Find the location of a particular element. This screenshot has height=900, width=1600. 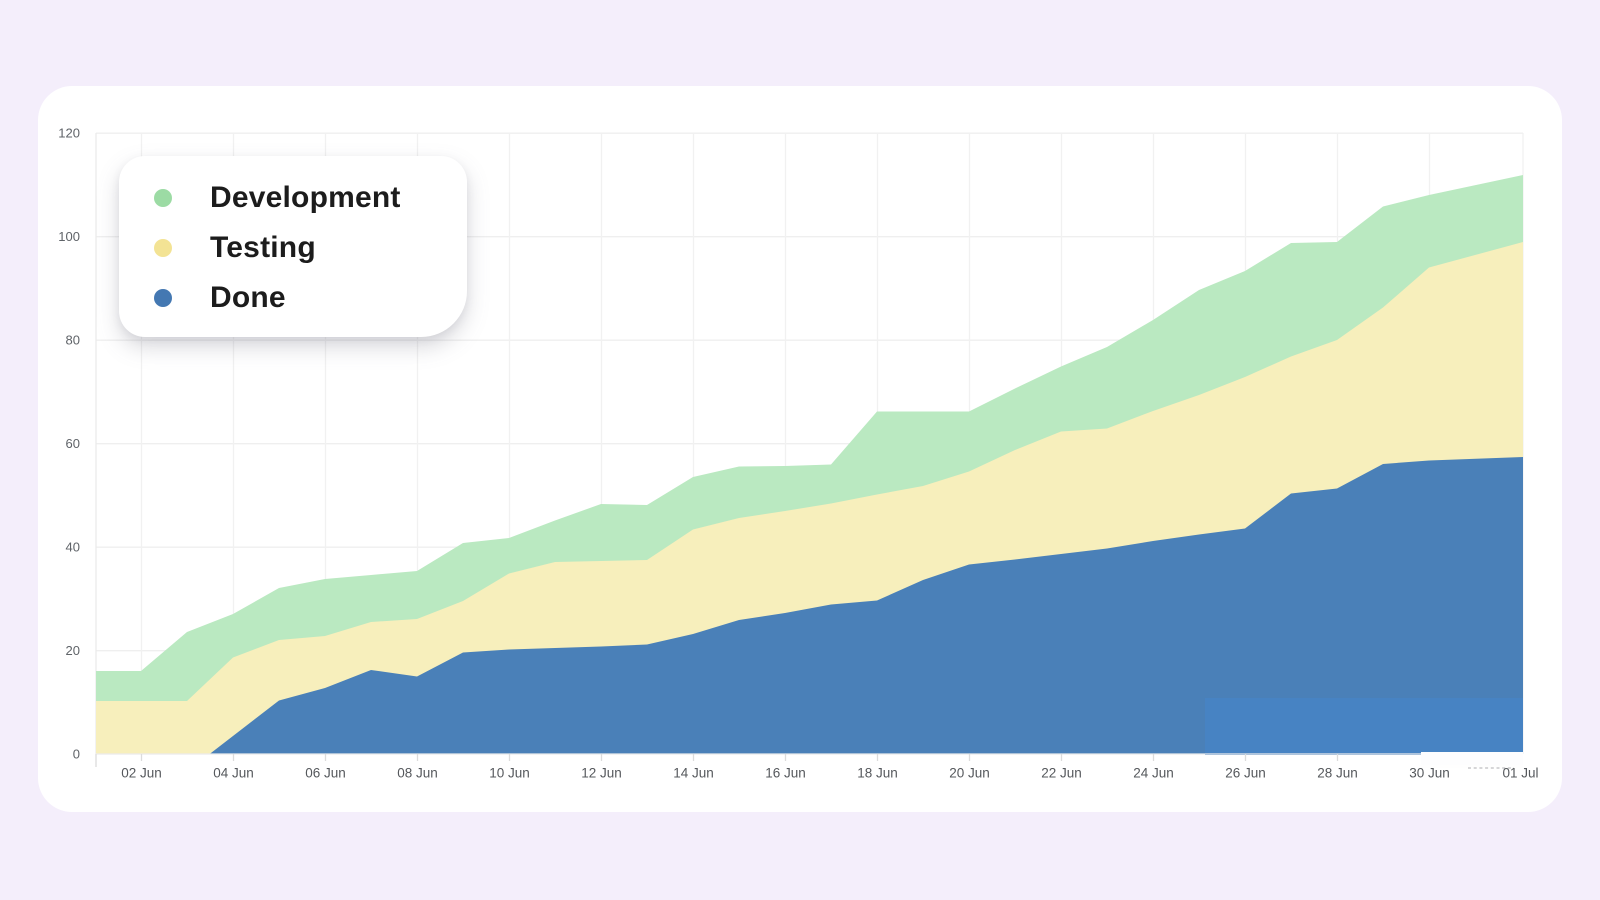

svg-text: 60 is located at coordinates (73, 443).